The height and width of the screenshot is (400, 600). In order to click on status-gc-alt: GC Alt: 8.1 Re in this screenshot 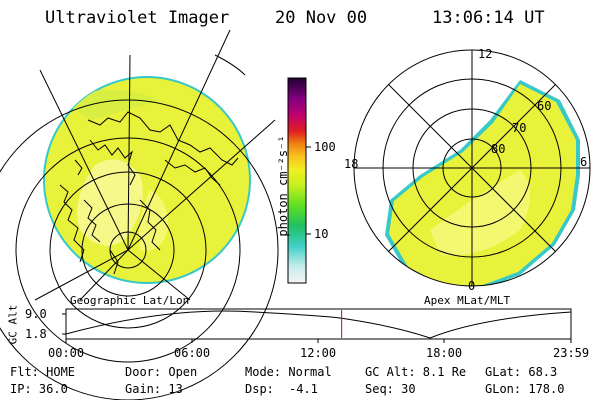, I will do `click(416, 372)`.